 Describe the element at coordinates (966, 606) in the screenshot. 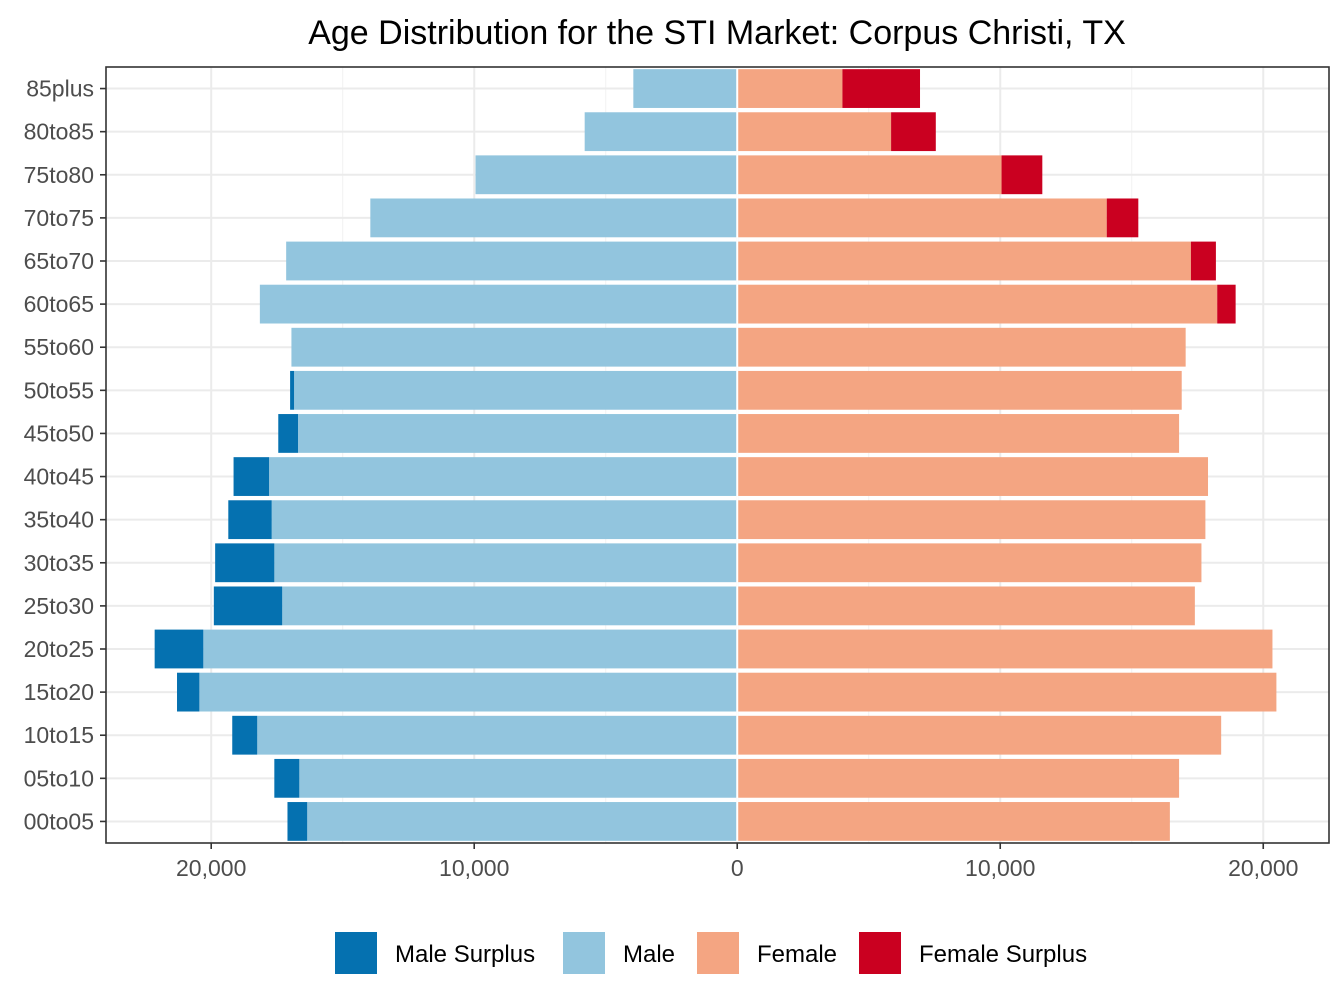

I see `bar-female-25to30` at that location.